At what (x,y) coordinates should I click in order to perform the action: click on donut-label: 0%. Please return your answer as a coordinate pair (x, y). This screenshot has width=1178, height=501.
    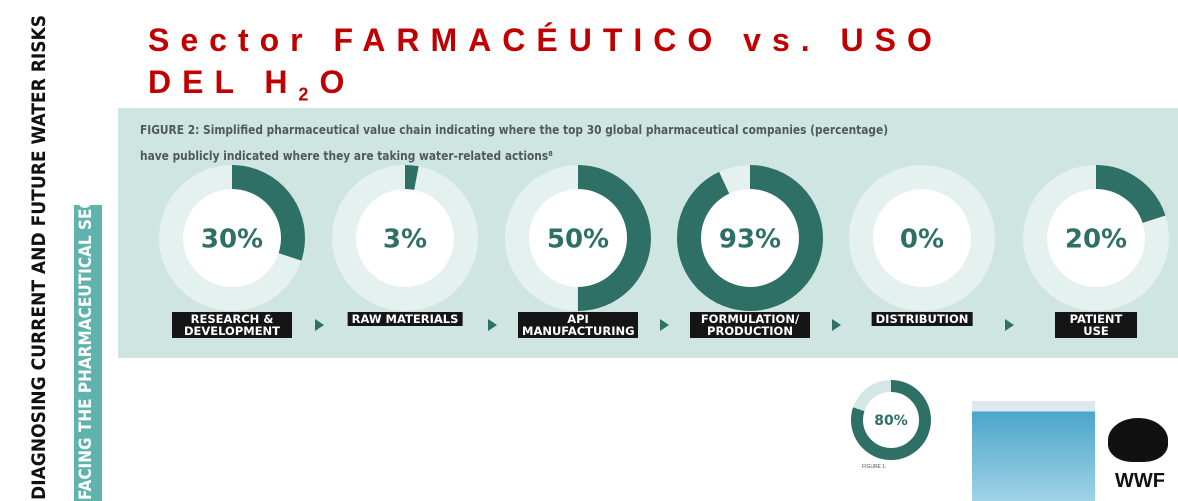
    Looking at the image, I should click on (922, 239).